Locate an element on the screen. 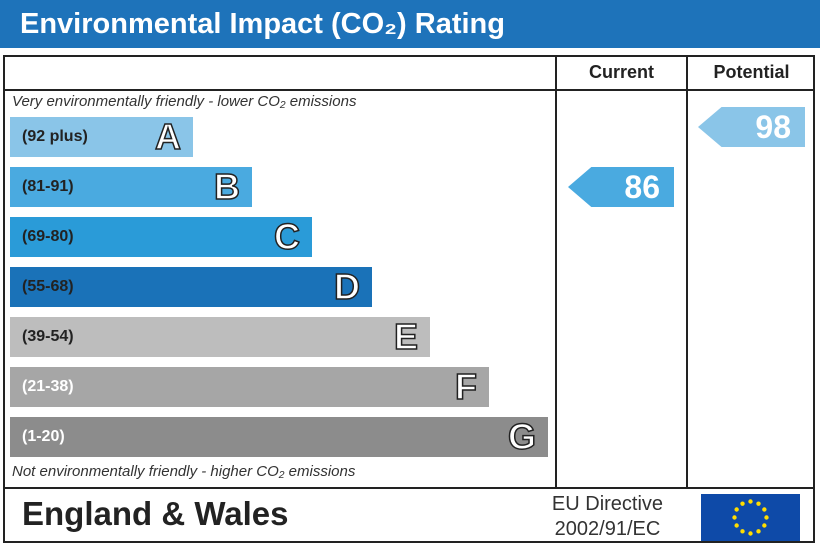  eu-flag-icon is located at coordinates (750, 517).